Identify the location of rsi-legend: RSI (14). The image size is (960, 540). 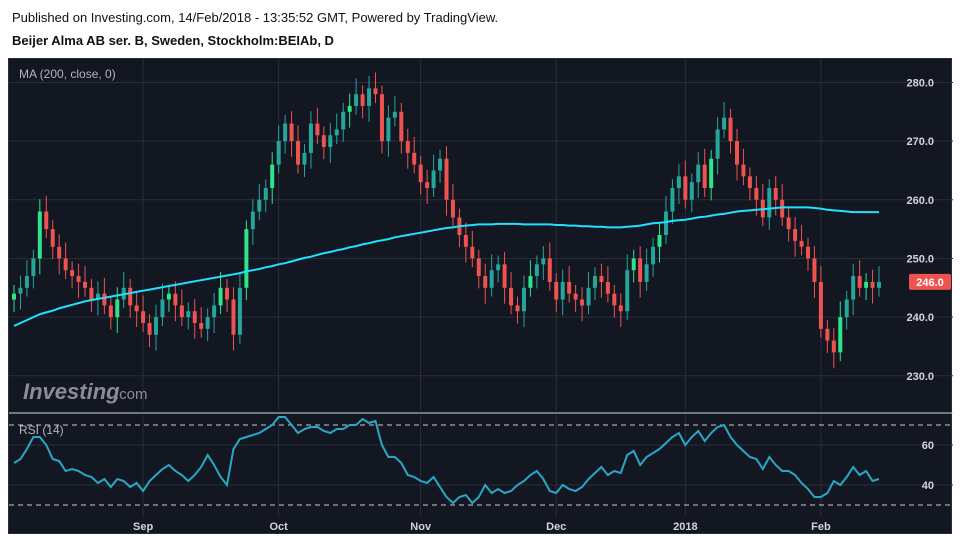
(41, 430).